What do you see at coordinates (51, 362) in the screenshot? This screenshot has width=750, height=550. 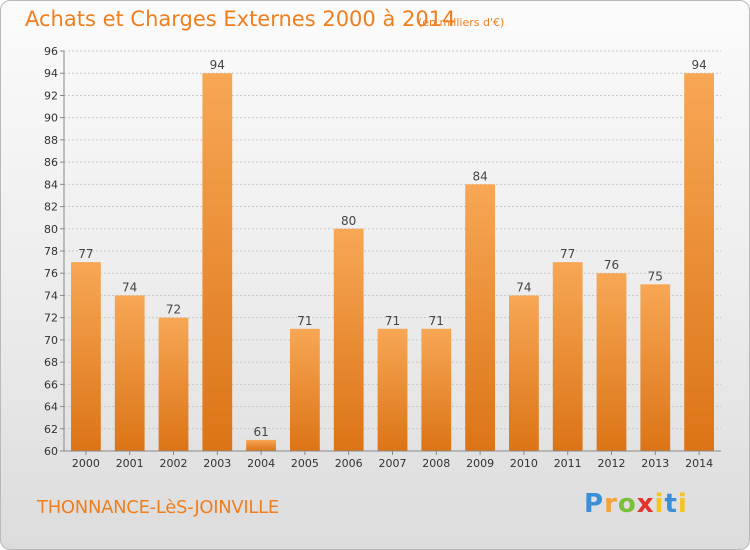 I see `y-tick-label: 68` at bounding box center [51, 362].